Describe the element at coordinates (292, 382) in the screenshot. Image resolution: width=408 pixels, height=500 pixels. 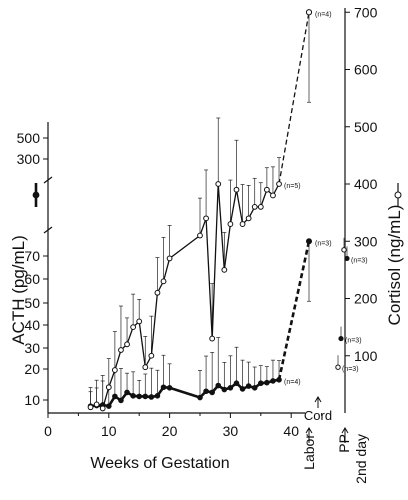
I see `acth-last-n-label: (n=4)` at that location.